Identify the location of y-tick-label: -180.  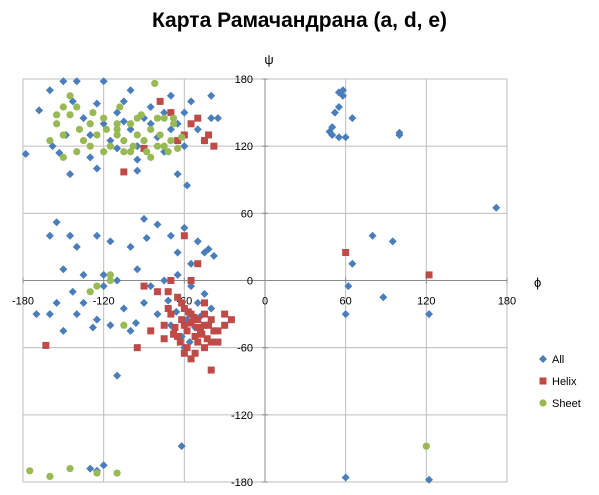
(242, 483).